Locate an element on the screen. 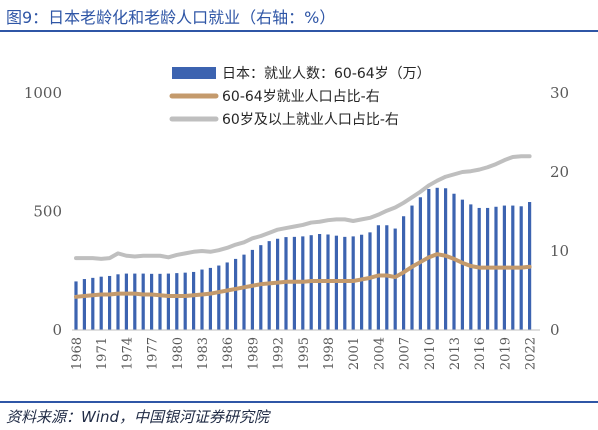  bar-1973 is located at coordinates (118, 302).